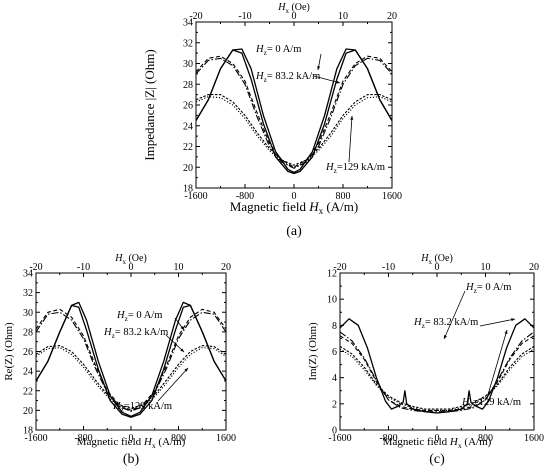 Image resolution: width=550 pixels, height=476 pixels. I want to click on panel-label: (a), so click(294, 231).